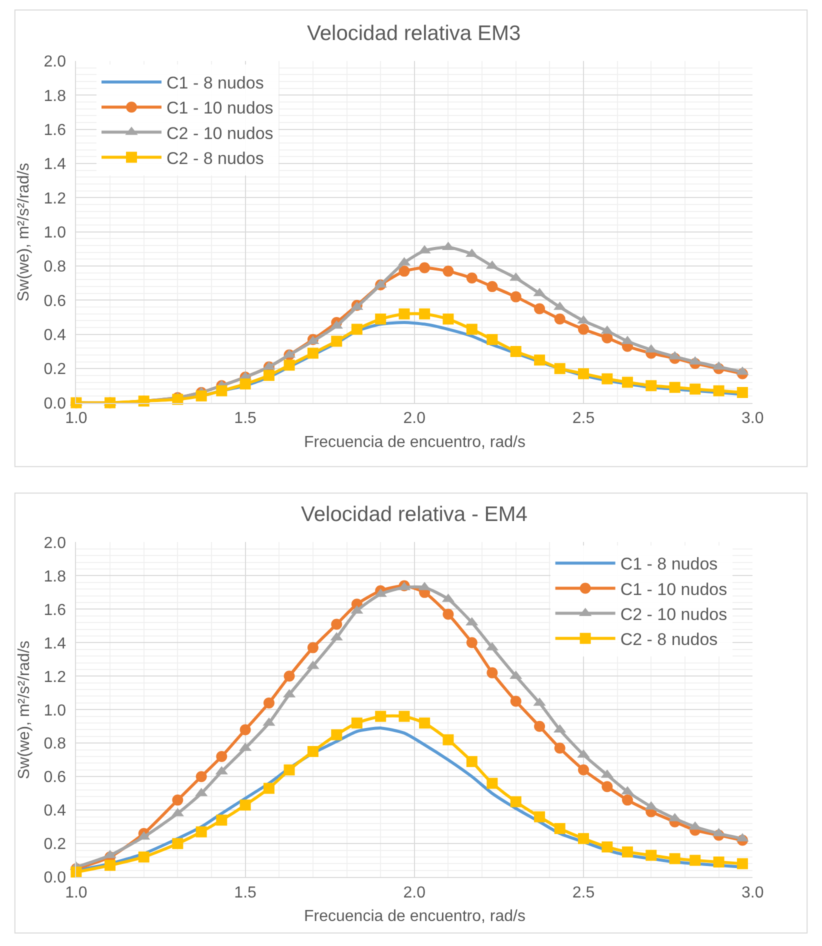 This screenshot has width=822, height=946. What do you see at coordinates (24, 710) in the screenshot?
I see `y-axis-title: Sw(we), m²/s²/rad/s` at bounding box center [24, 710].